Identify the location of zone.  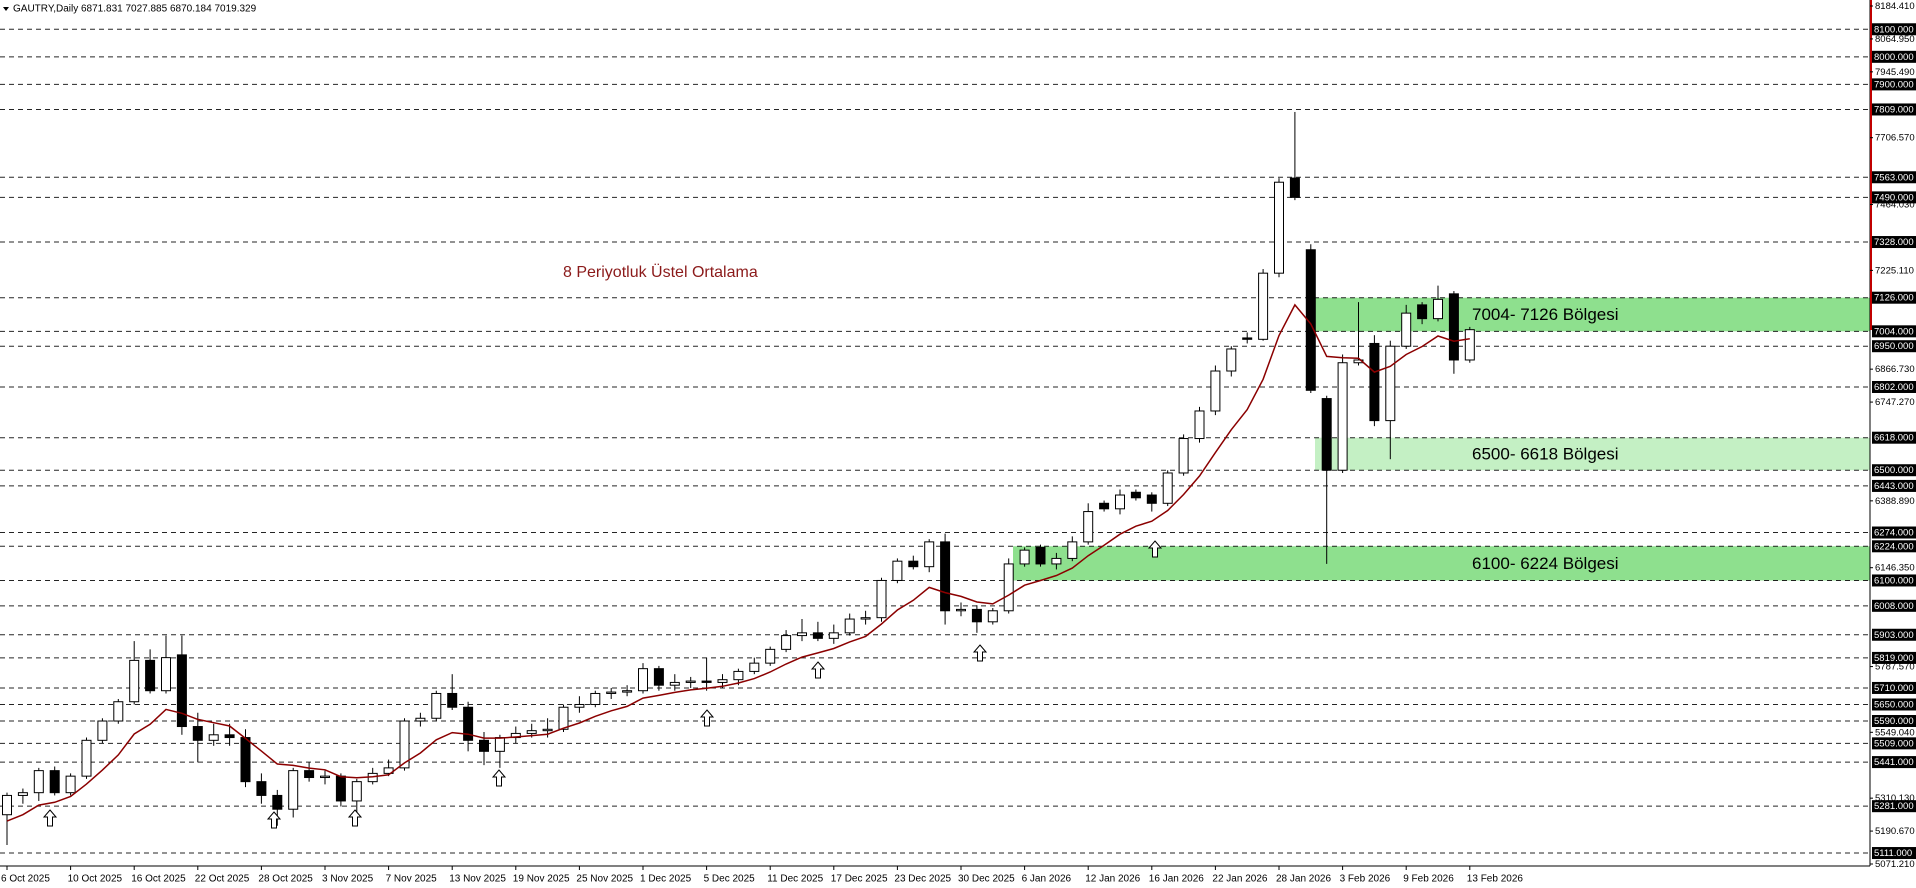
(1592, 454).